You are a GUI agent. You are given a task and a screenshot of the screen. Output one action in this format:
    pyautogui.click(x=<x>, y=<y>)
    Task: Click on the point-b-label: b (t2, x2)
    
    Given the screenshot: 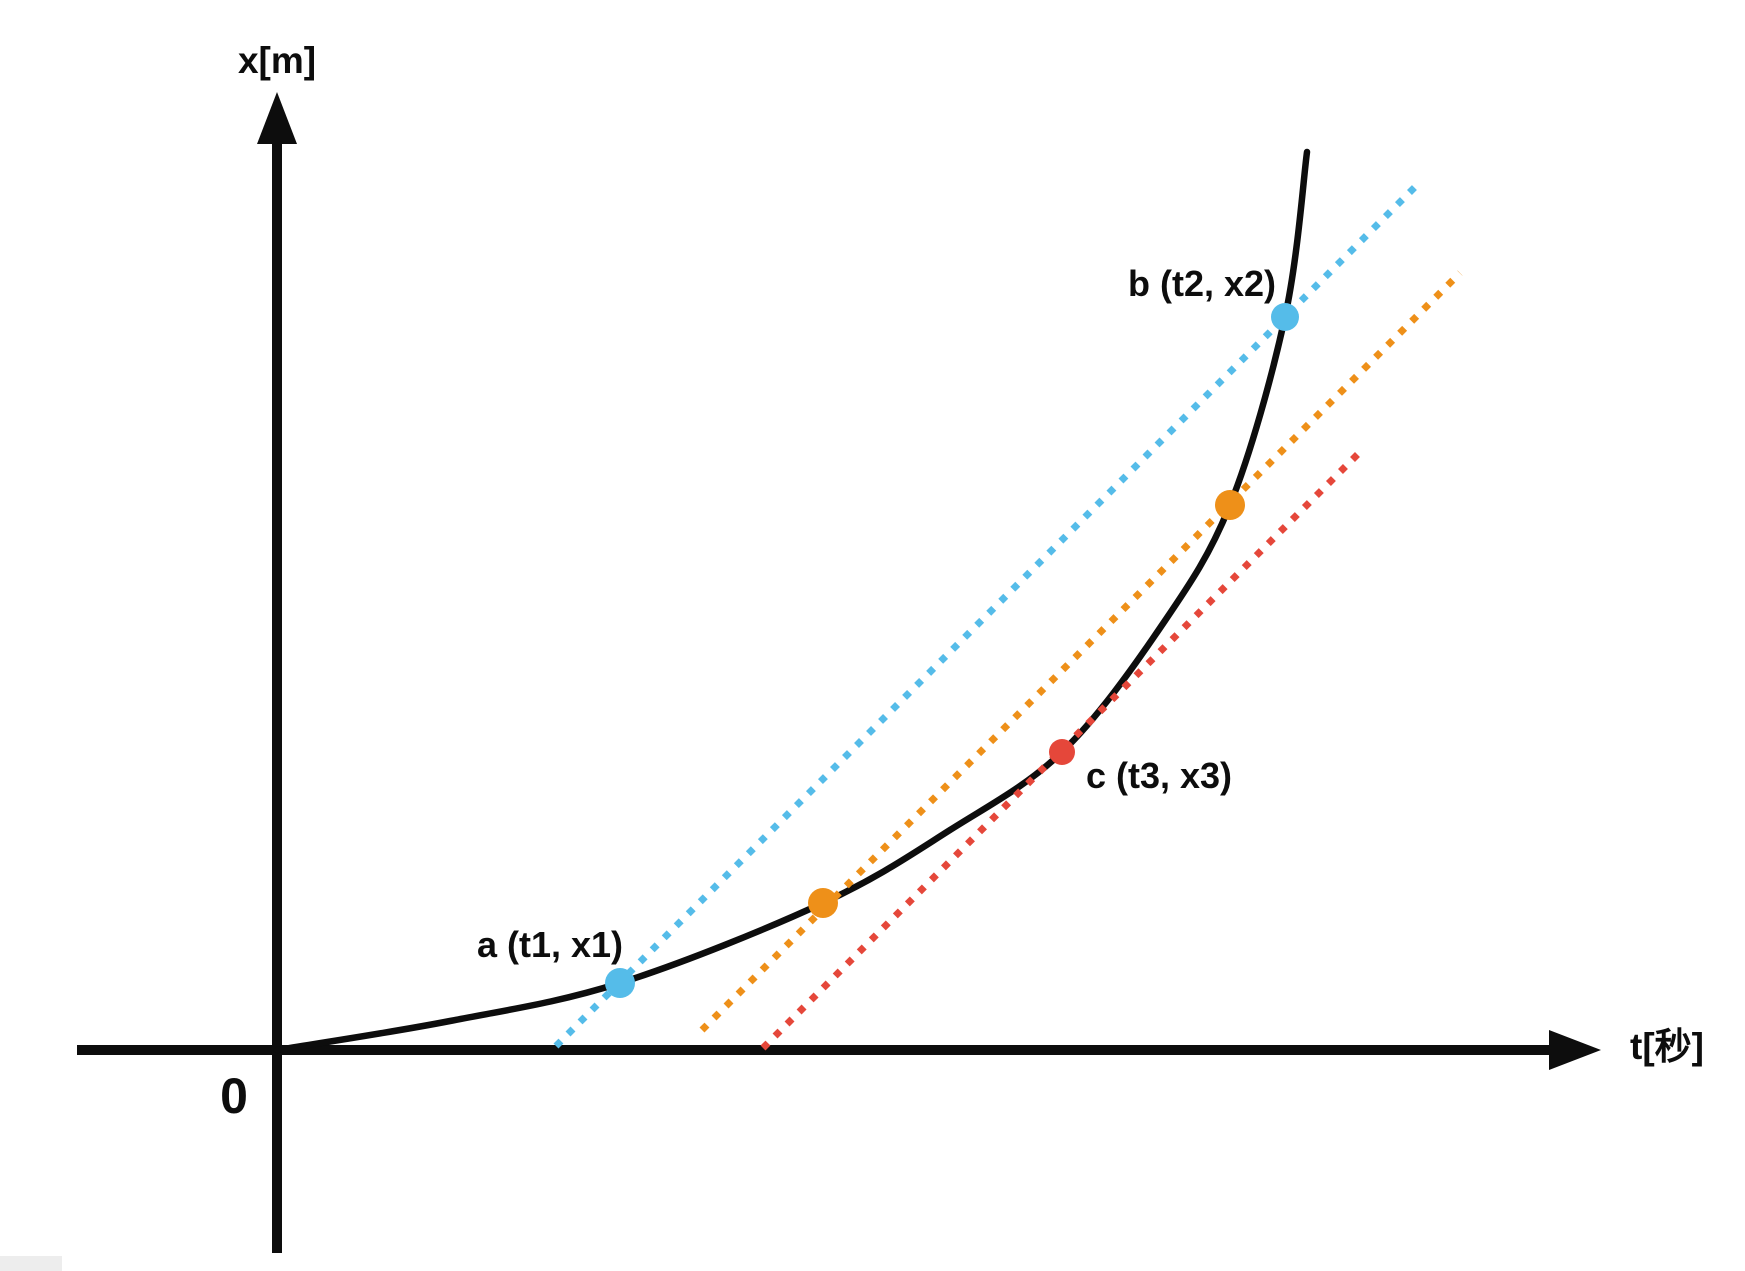 What is the action you would take?
    pyautogui.click(x=1202, y=283)
    